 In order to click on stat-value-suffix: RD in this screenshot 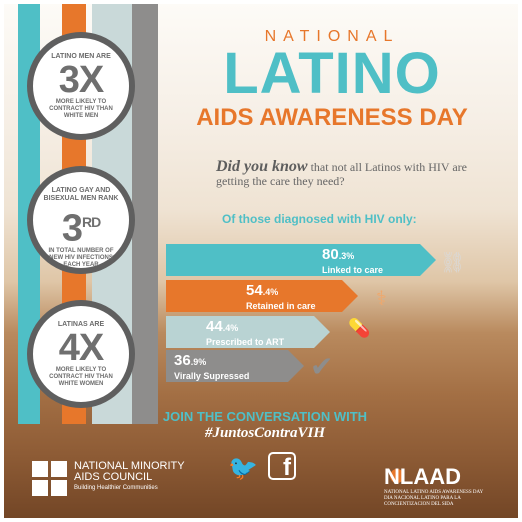, I will do `click(91, 222)`.